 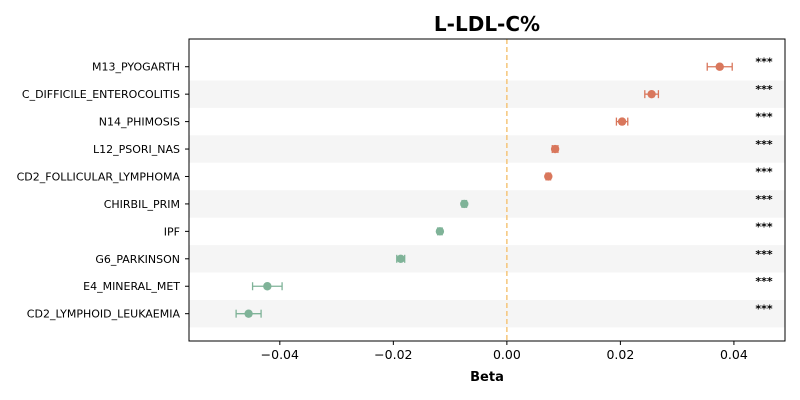 I want to click on category-label: C_DIFFICILE_ENTEROCOLITIS, so click(x=101, y=94).